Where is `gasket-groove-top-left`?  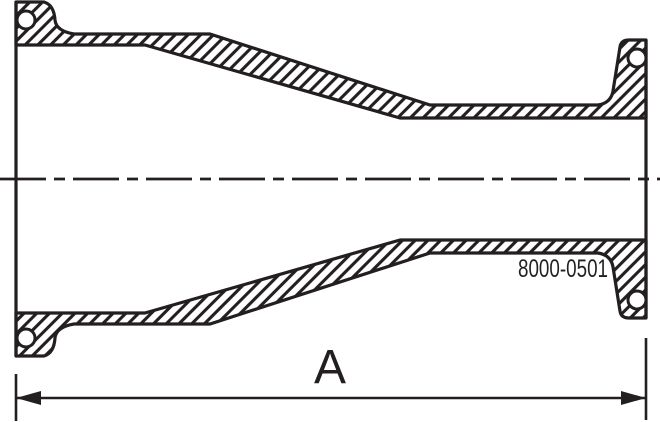
gasket-groove-top-left is located at coordinates (26, 20).